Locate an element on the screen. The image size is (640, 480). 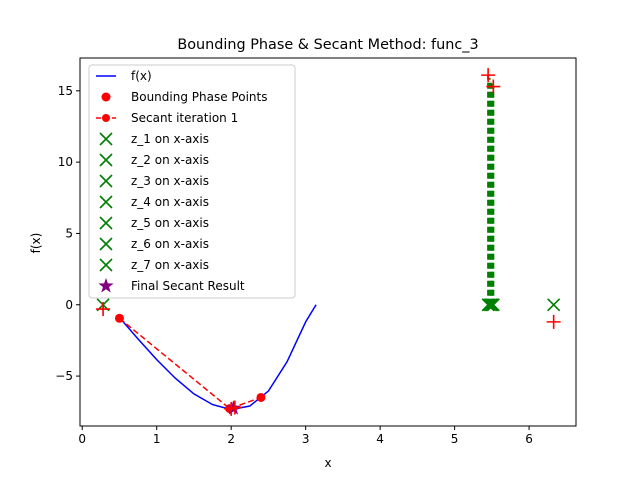
legend-label-6: z_3 on x-axis is located at coordinates (170, 181).